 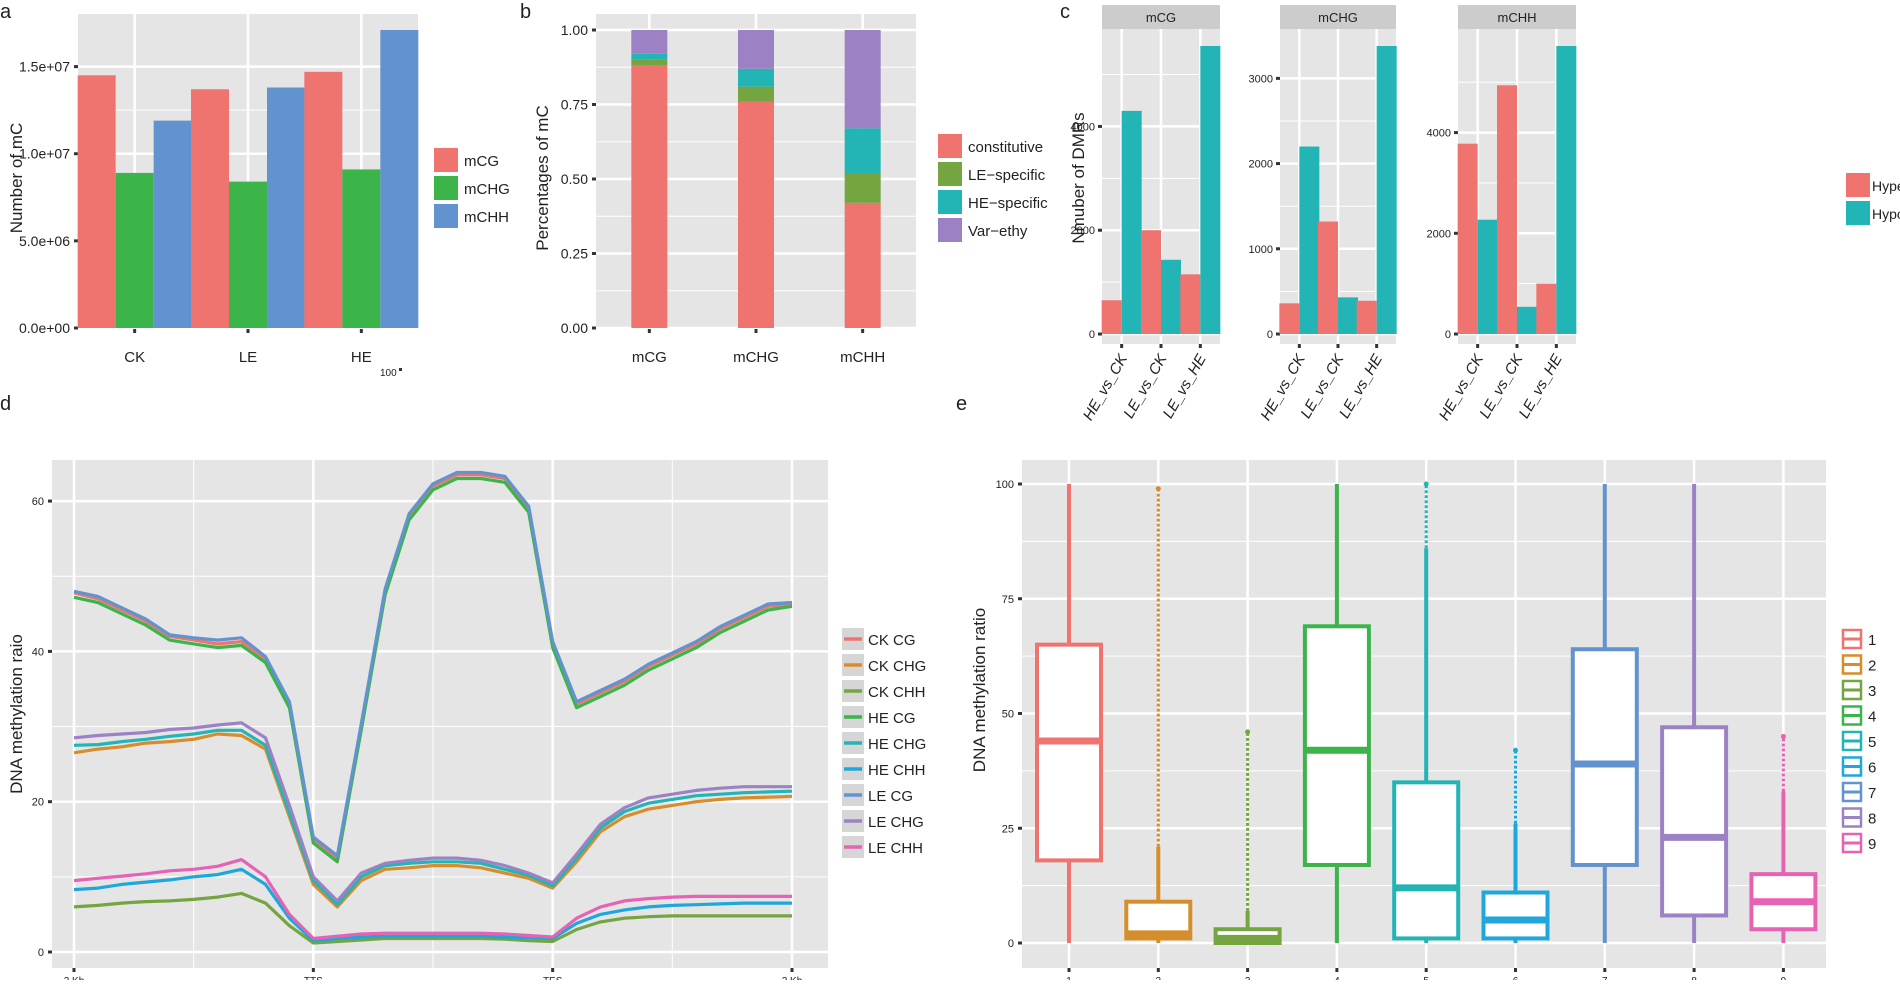 What do you see at coordinates (1886, 186) in the screenshot?
I see `legend-label: Hyper` at bounding box center [1886, 186].